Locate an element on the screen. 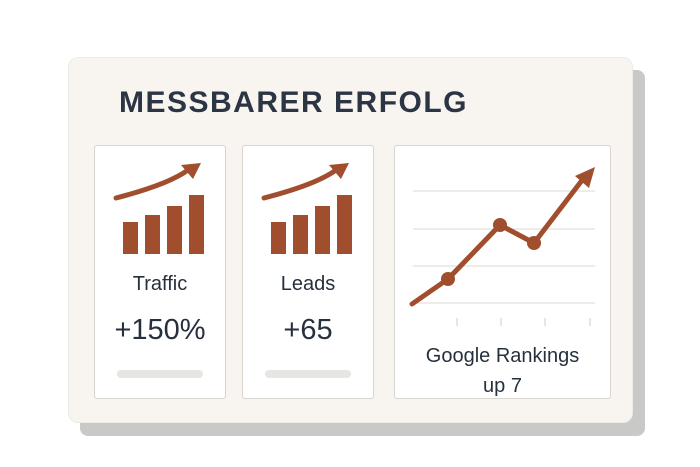 The height and width of the screenshot is (467, 700). trend-line is located at coordinates (497, 241).